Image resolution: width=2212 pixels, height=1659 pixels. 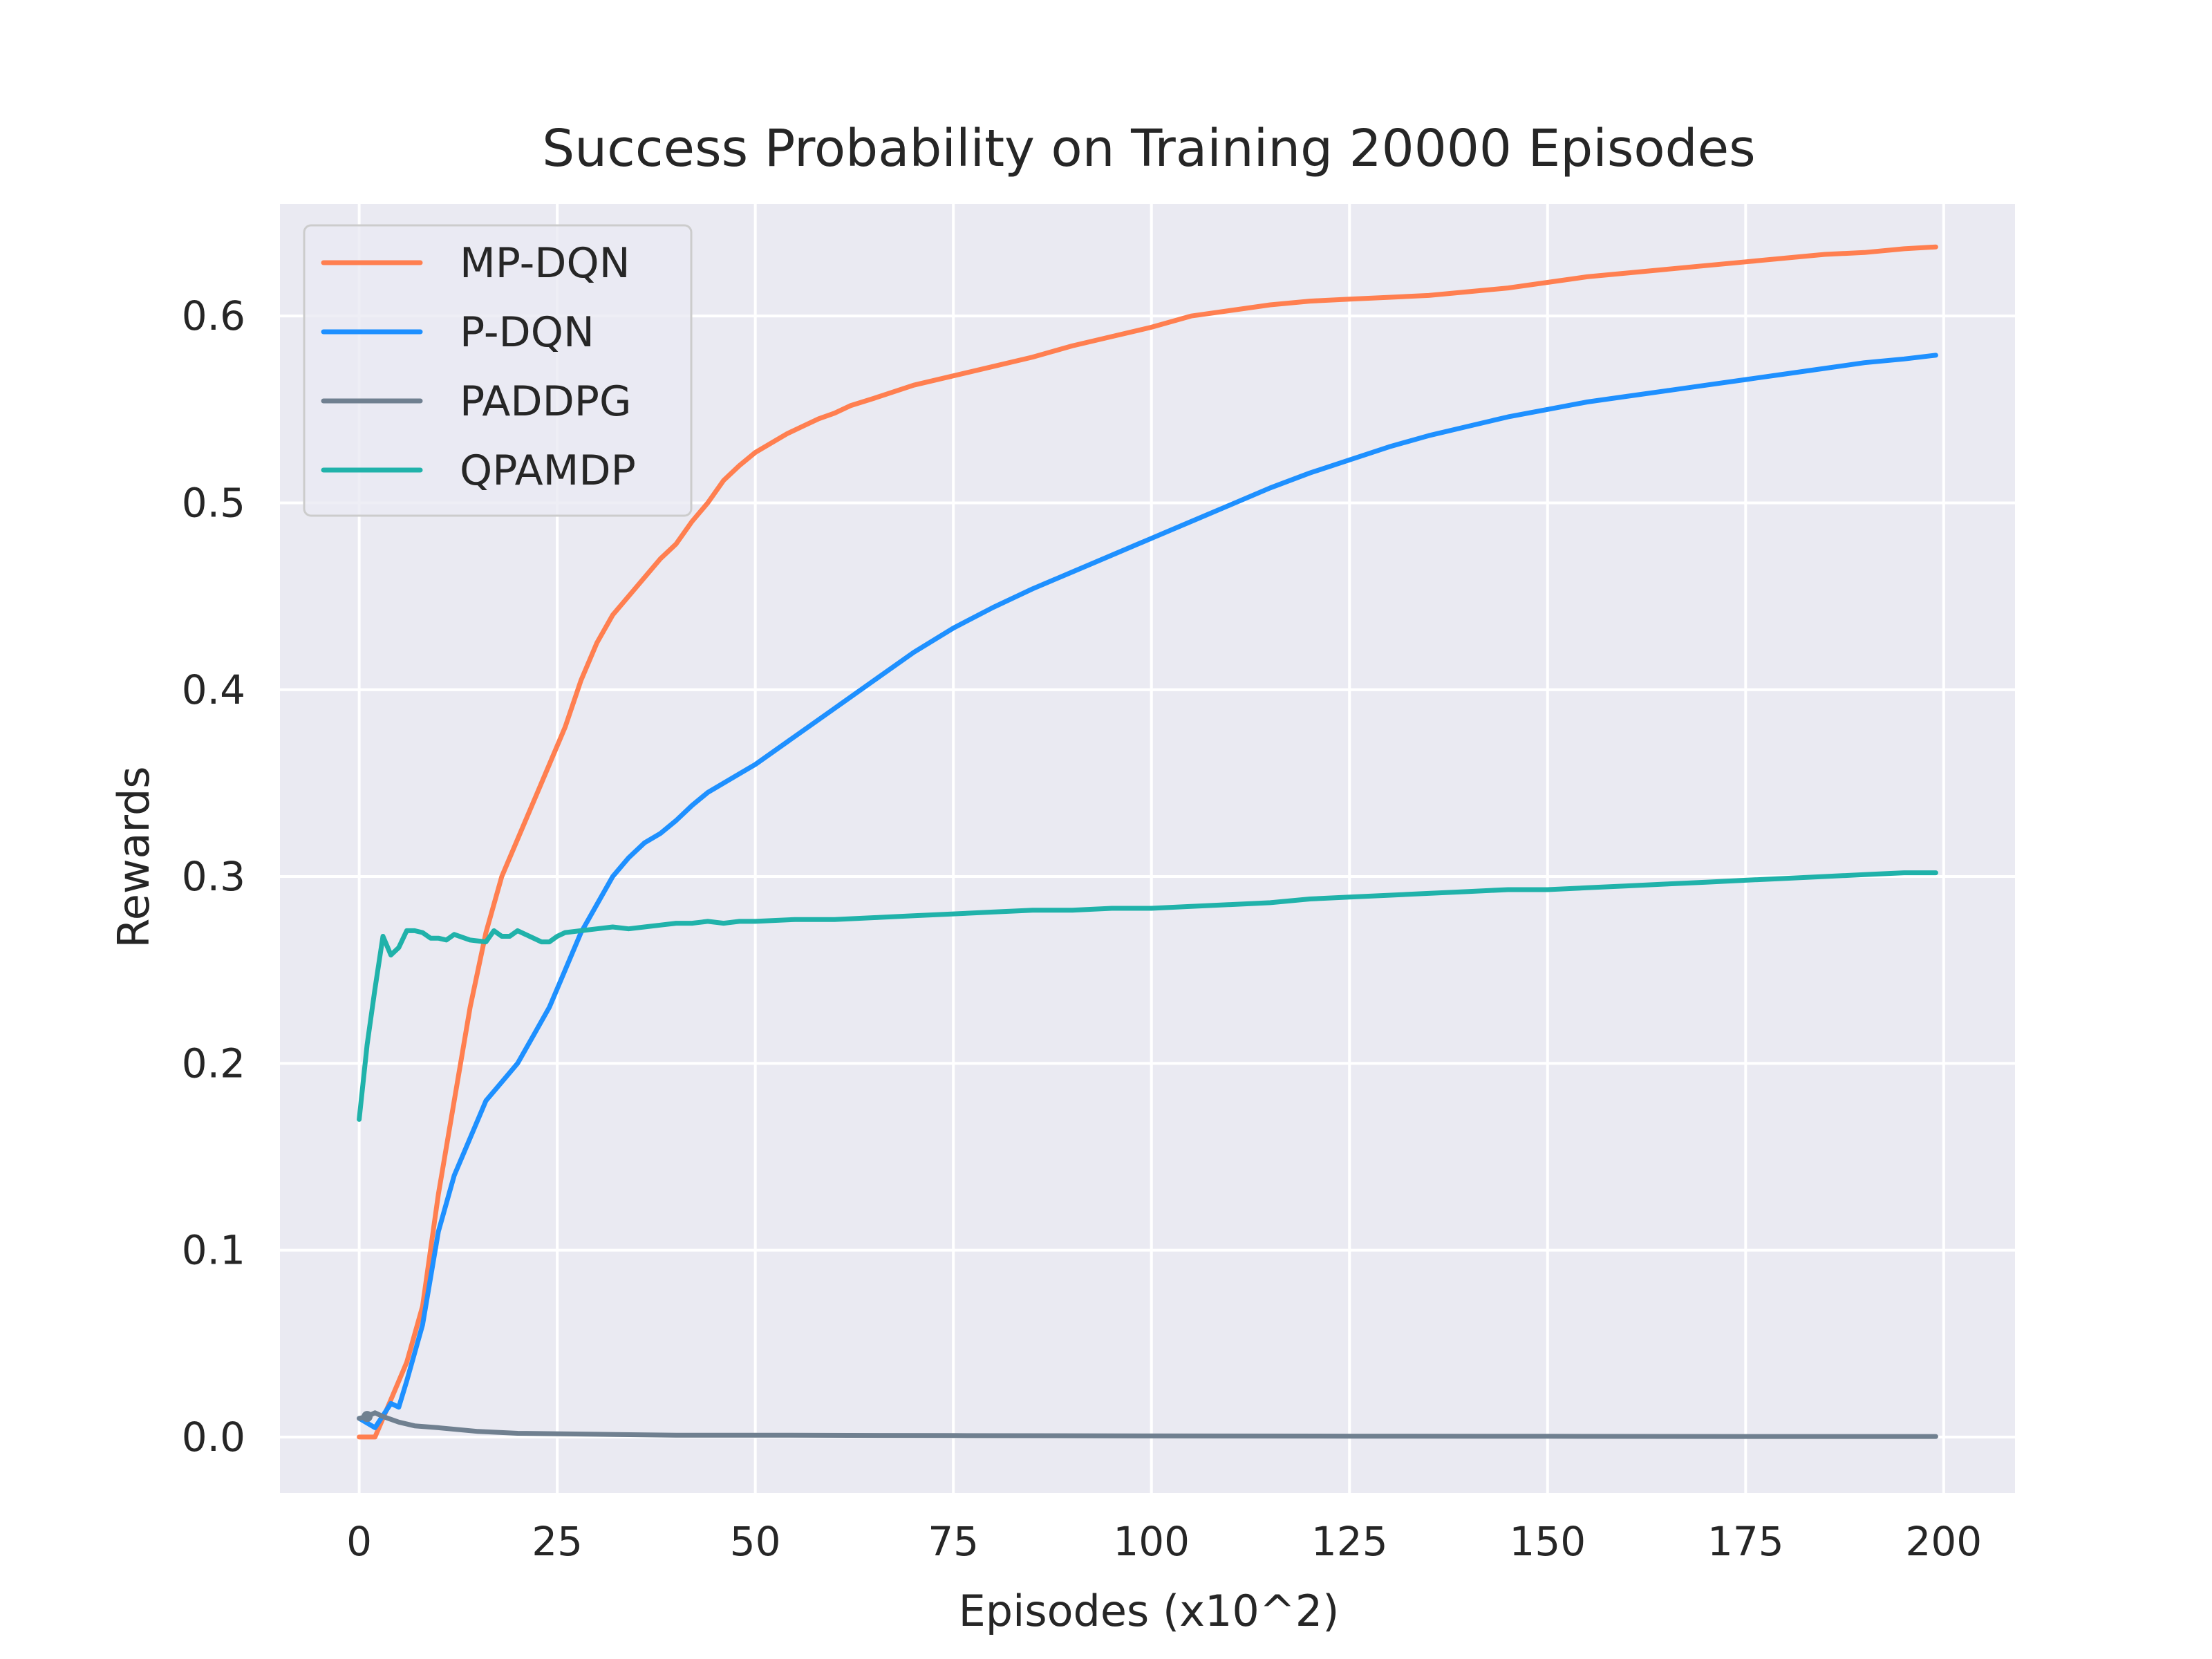 What do you see at coordinates (214, 1250) in the screenshot?
I see `y-tick-label: 0.1` at bounding box center [214, 1250].